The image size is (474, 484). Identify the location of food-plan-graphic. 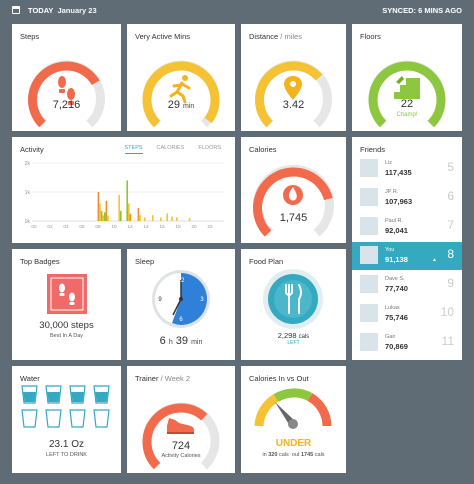
(293, 299).